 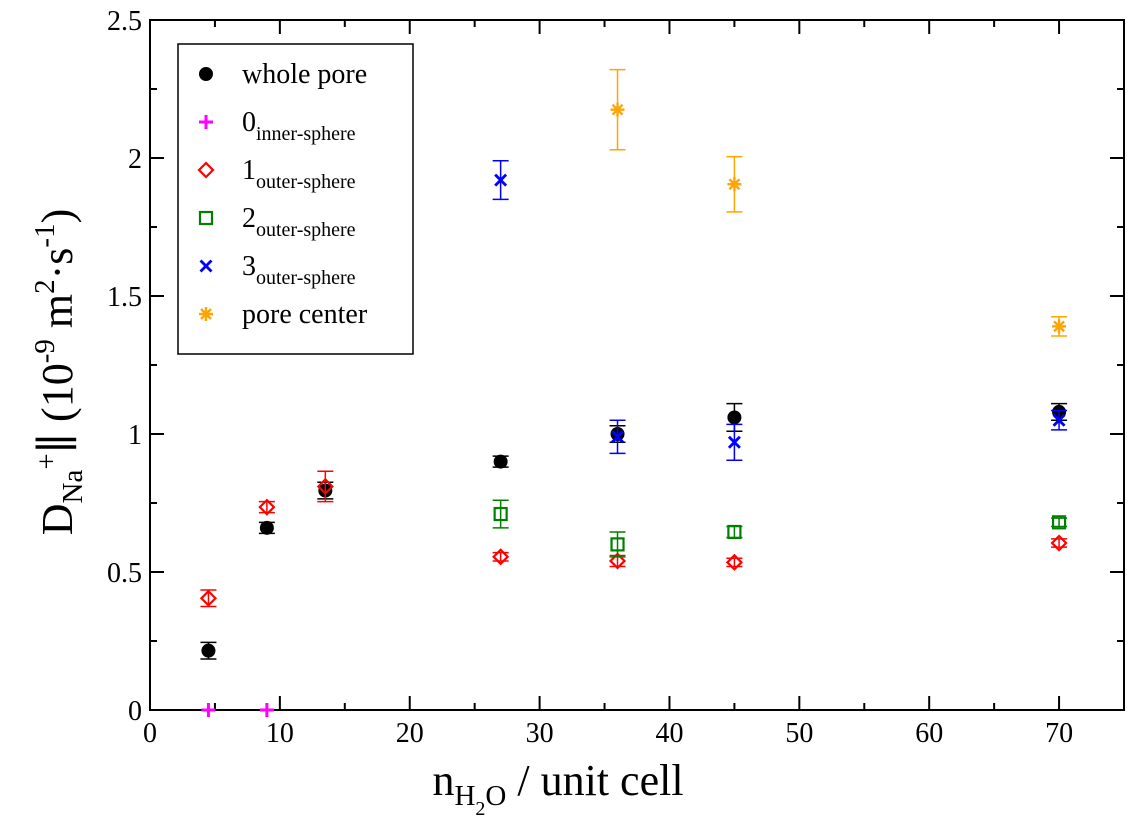 What do you see at coordinates (799, 733) in the screenshot?
I see `x-tick-label: 50` at bounding box center [799, 733].